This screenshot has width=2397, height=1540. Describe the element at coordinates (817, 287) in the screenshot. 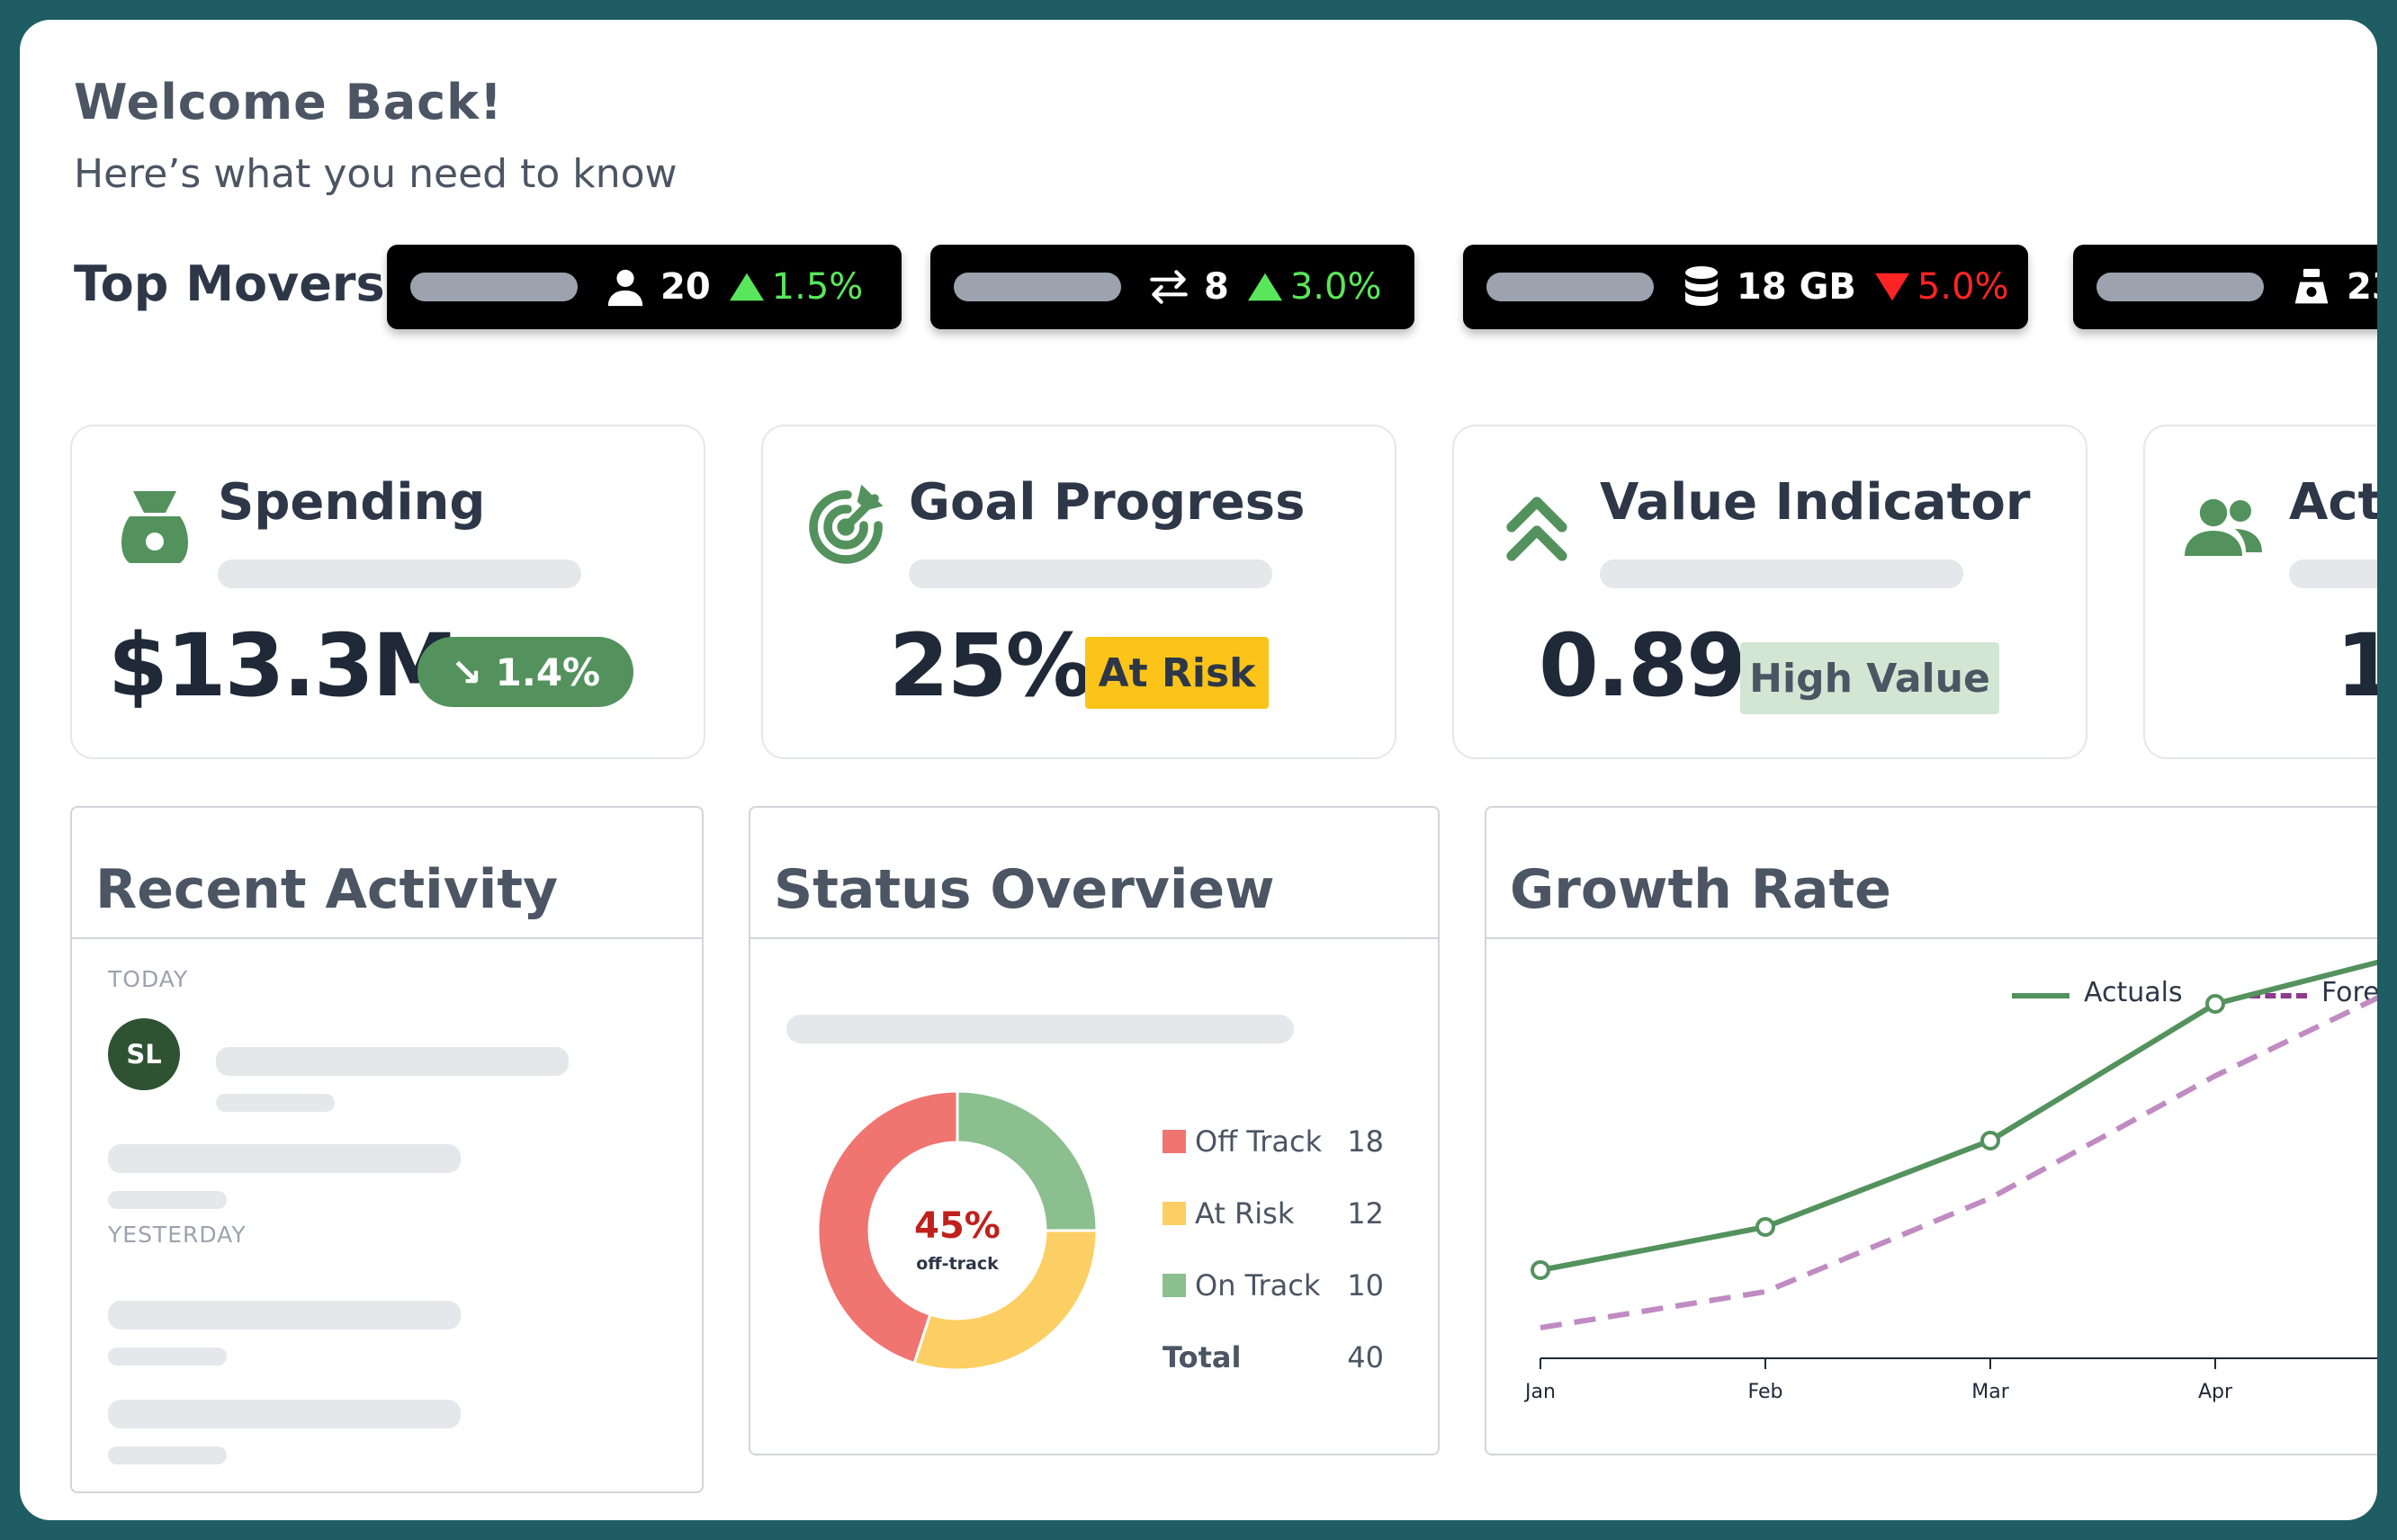

I see `mover-change: 1.5%` at that location.